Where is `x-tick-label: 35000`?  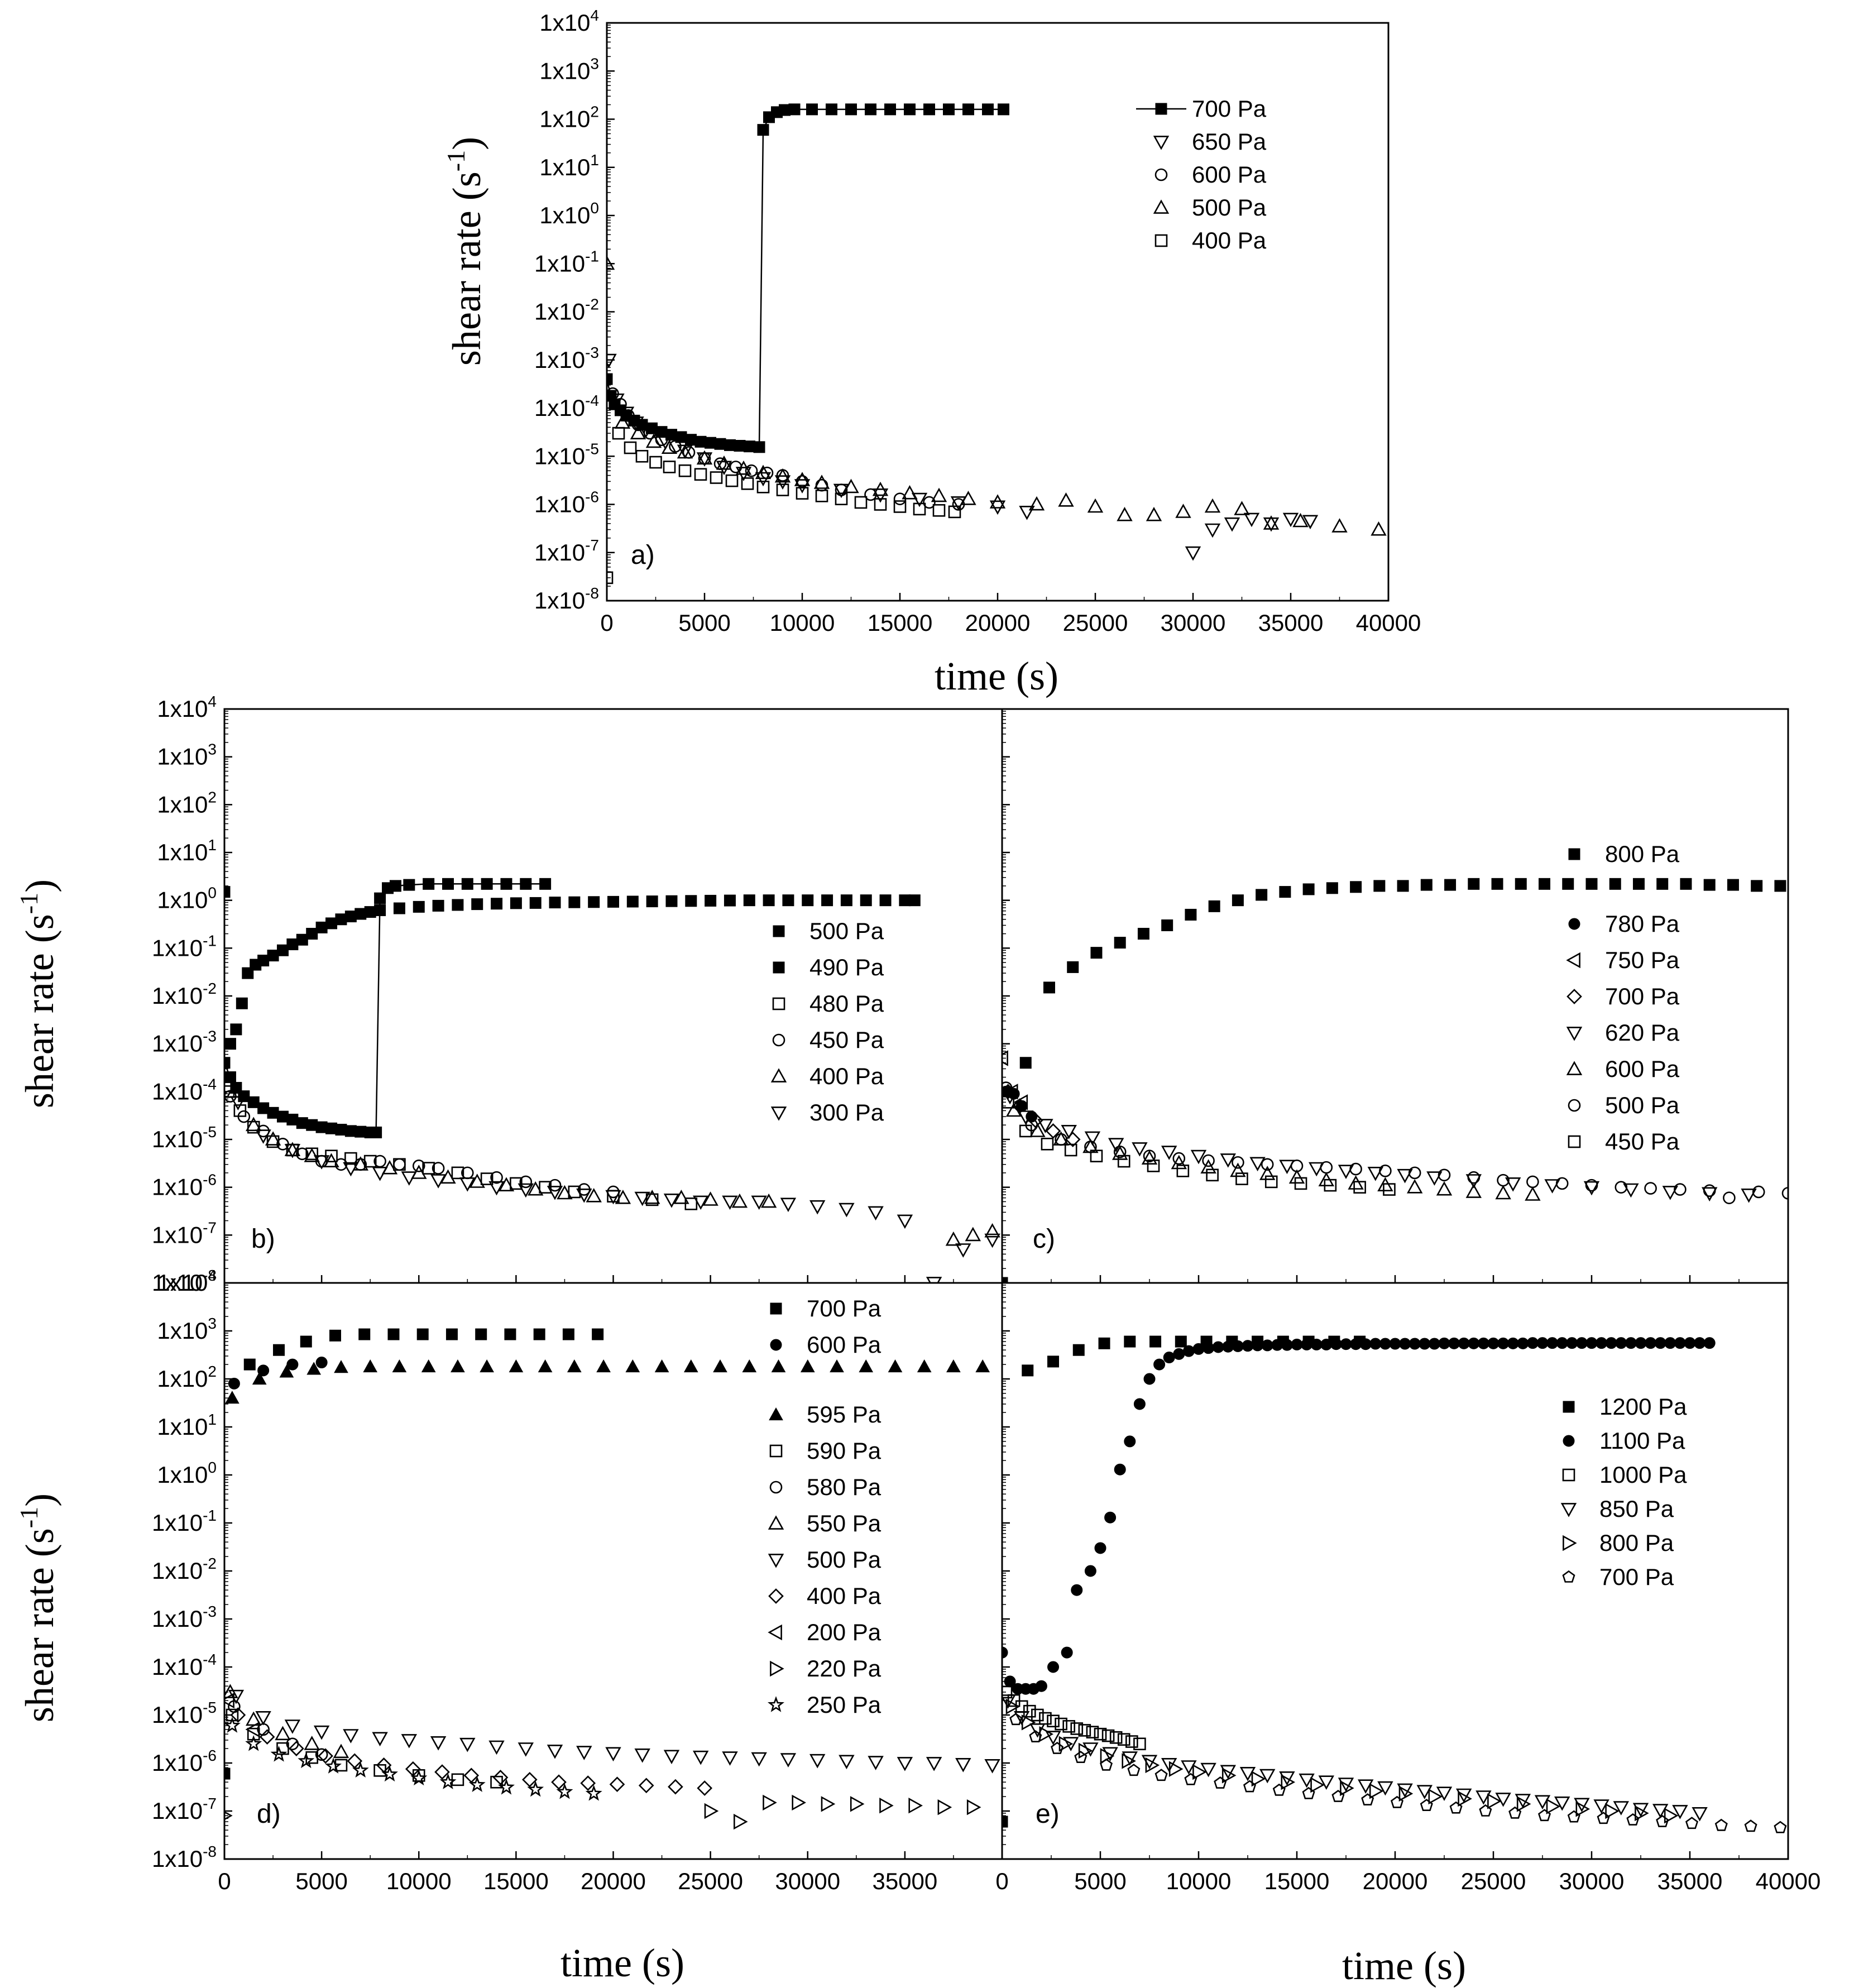
x-tick-label: 35000 is located at coordinates (905, 1881).